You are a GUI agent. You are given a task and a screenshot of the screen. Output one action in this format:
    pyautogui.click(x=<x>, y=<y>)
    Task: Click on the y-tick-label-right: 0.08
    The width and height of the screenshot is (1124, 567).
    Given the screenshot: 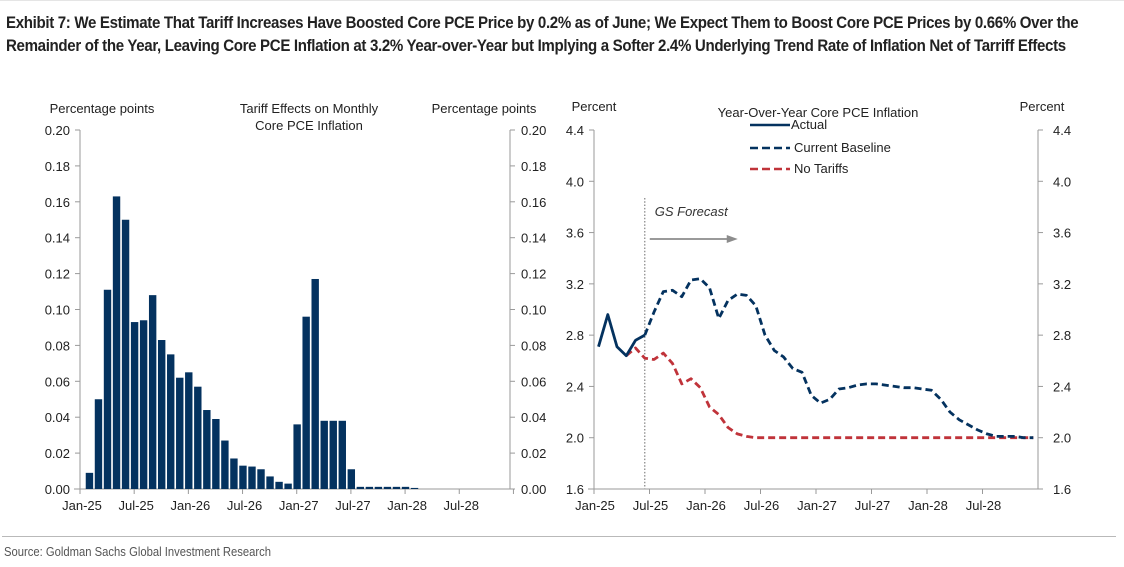 What is the action you would take?
    pyautogui.click(x=533, y=345)
    